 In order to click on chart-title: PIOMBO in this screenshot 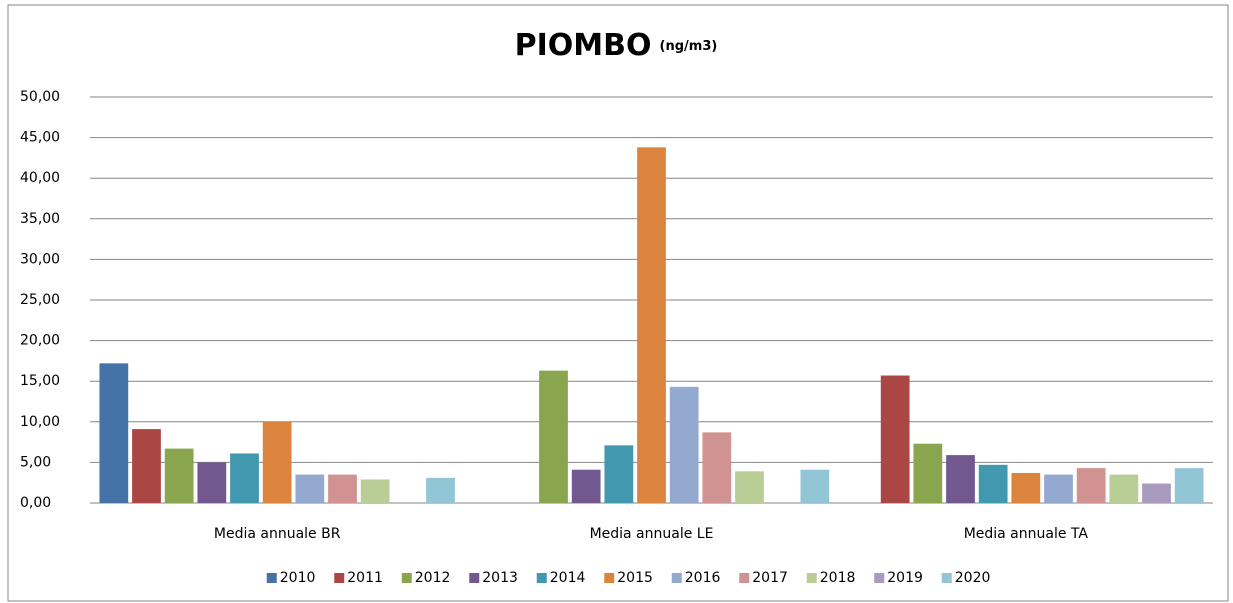, I will do `click(583, 45)`.